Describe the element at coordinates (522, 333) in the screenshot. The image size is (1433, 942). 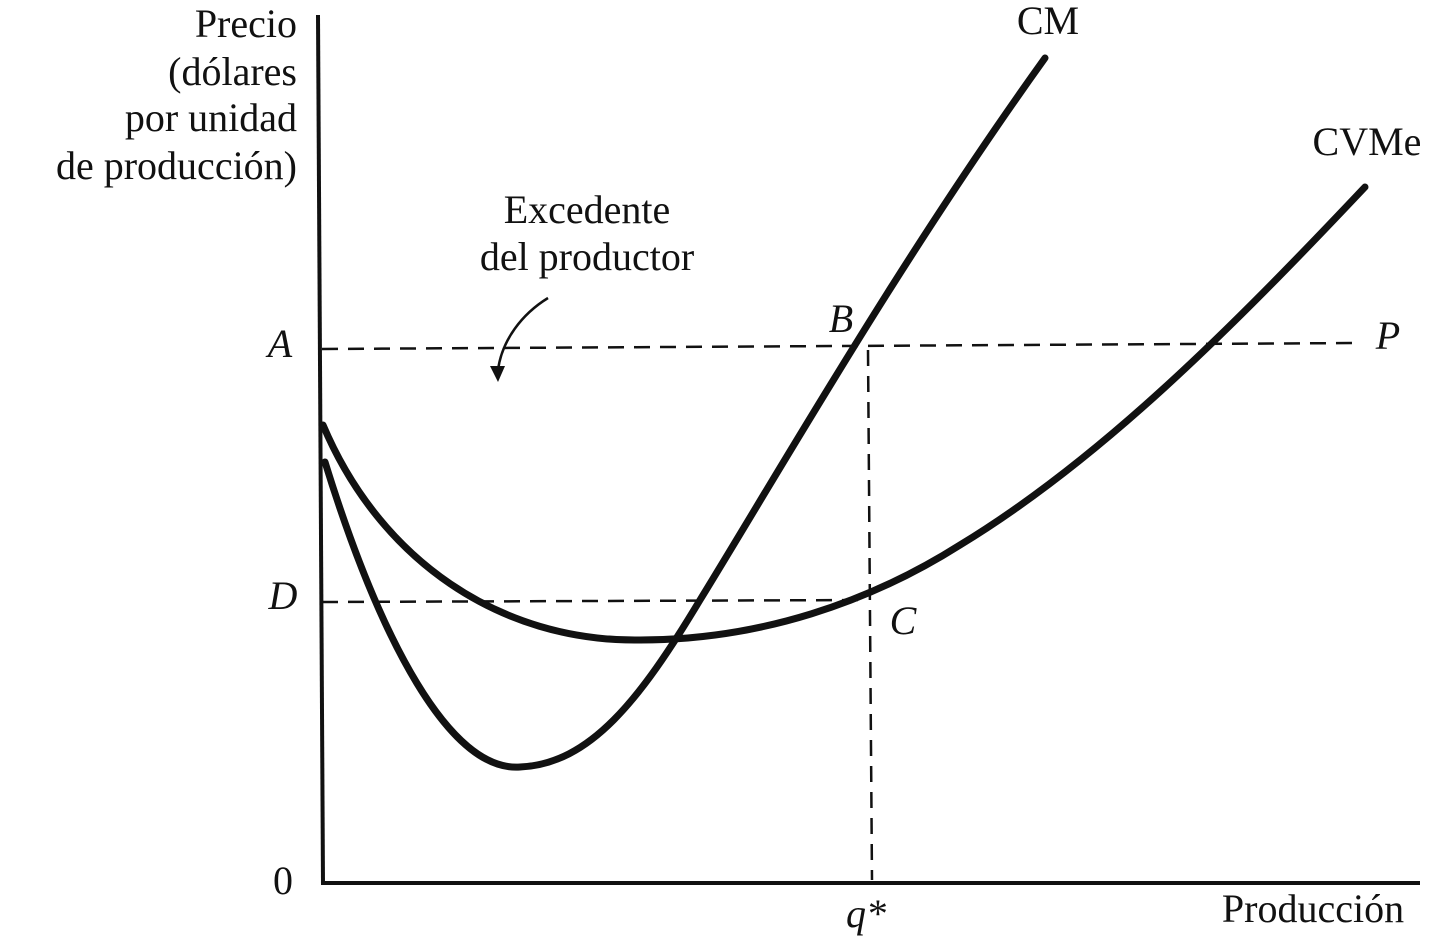
I see `annotation-arrow` at that location.